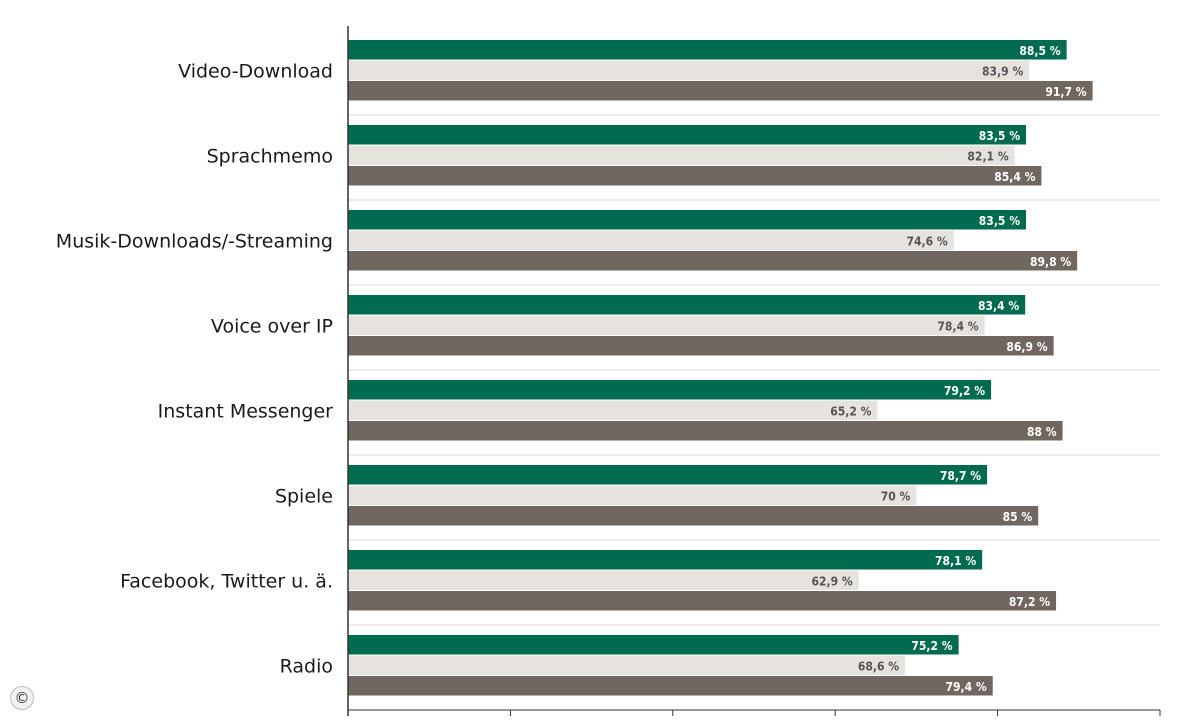  What do you see at coordinates (931, 646) in the screenshot?
I see `data-label: 75,2 %` at bounding box center [931, 646].